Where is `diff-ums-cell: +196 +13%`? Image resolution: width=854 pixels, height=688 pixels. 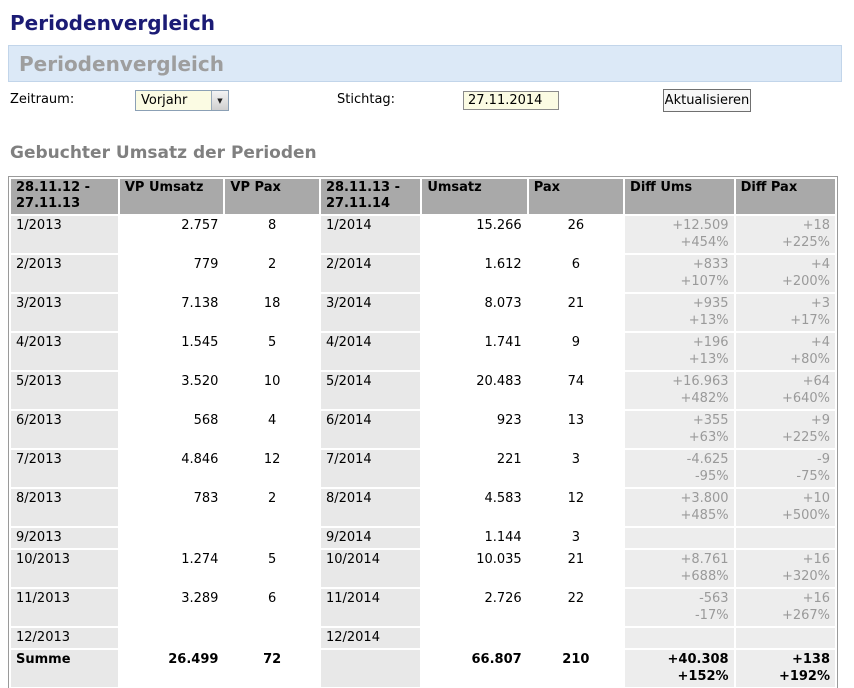 diff-ums-cell: +196 +13% is located at coordinates (679, 351).